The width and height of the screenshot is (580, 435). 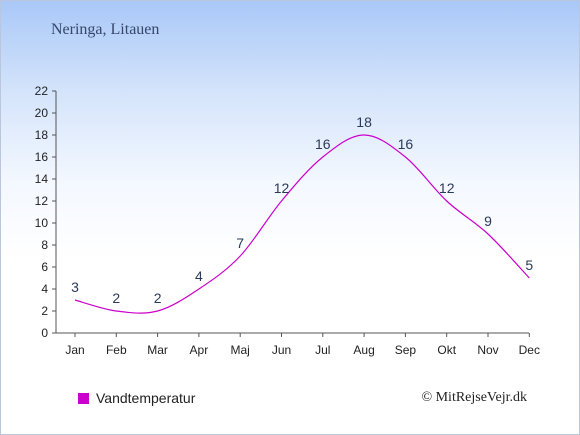 What do you see at coordinates (105, 29) in the screenshot?
I see `location-title: Neringa, Litauen` at bounding box center [105, 29].